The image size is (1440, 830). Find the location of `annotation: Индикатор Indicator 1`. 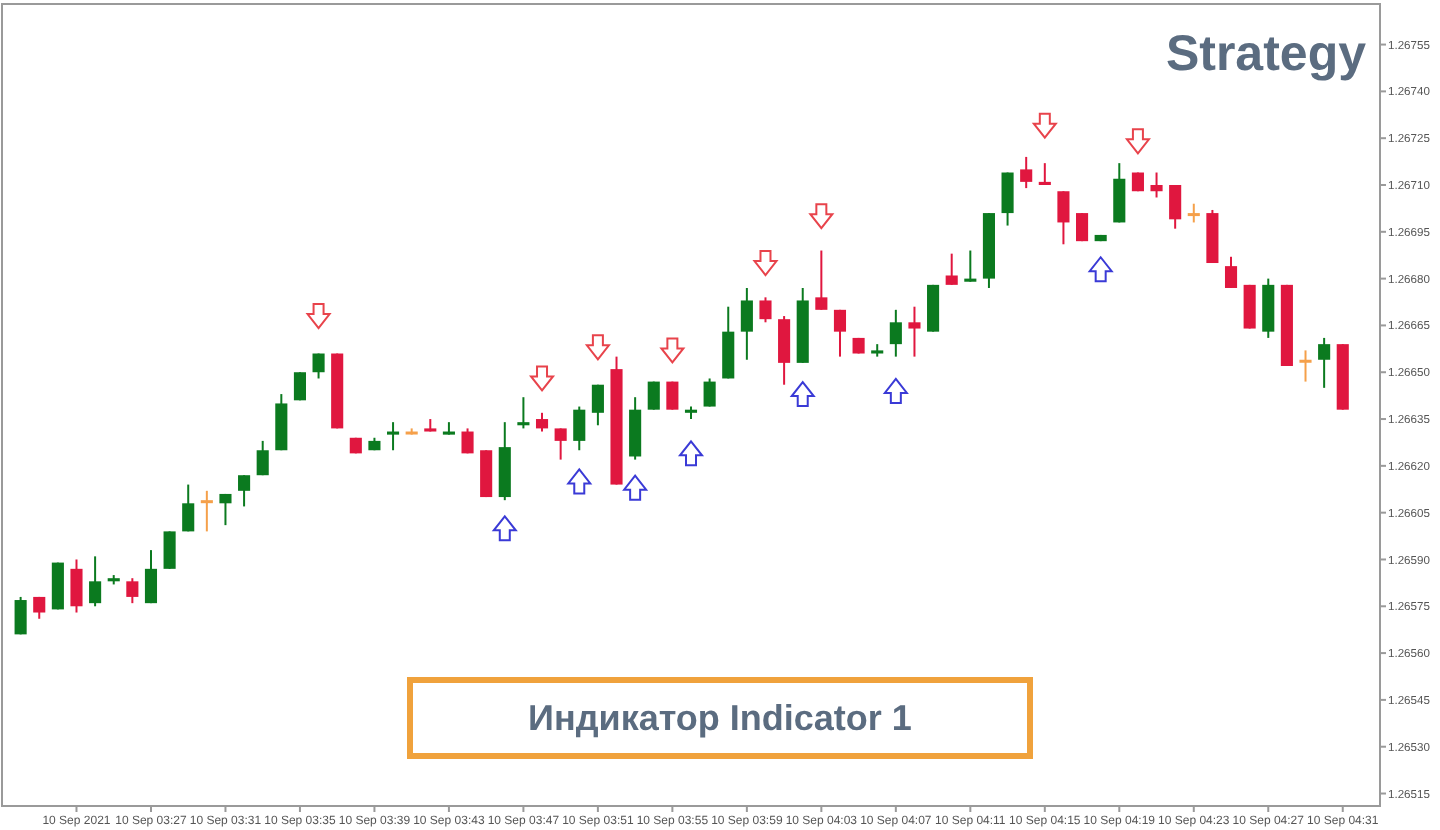

annotation: Индикатор Indicator 1 is located at coordinates (720, 718).